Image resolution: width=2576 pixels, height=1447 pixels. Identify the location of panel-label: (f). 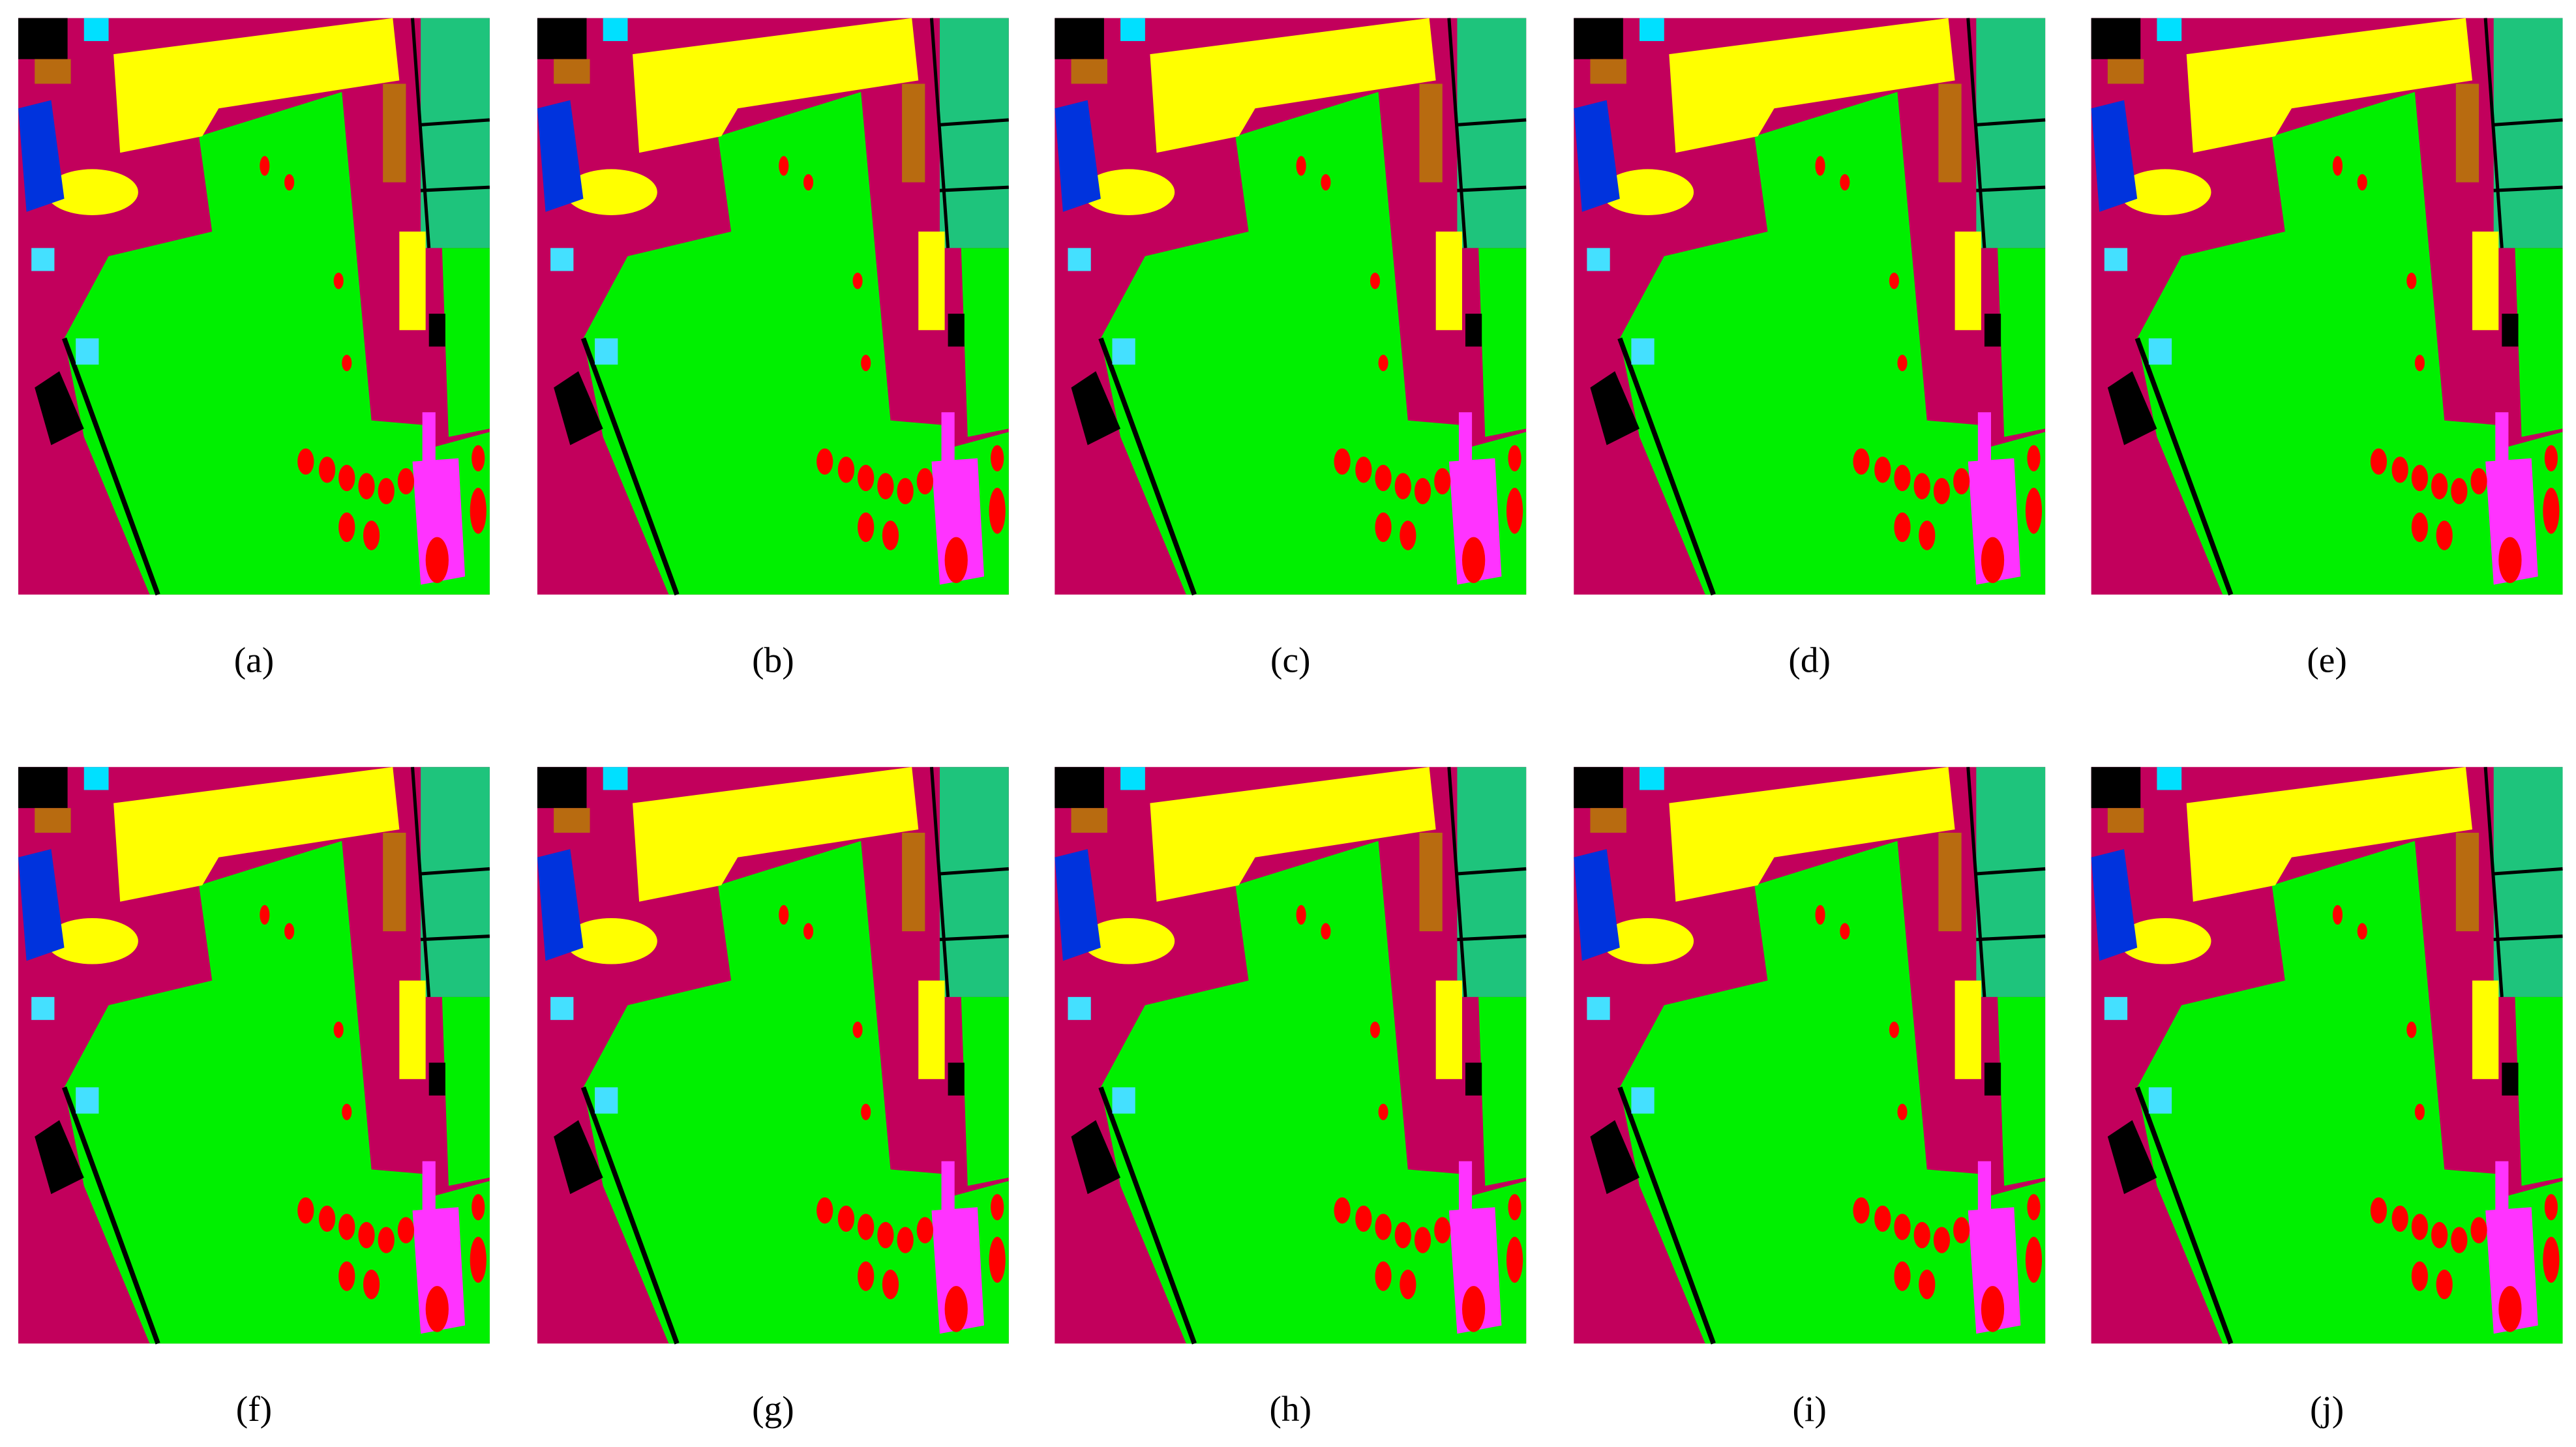
(254, 1409).